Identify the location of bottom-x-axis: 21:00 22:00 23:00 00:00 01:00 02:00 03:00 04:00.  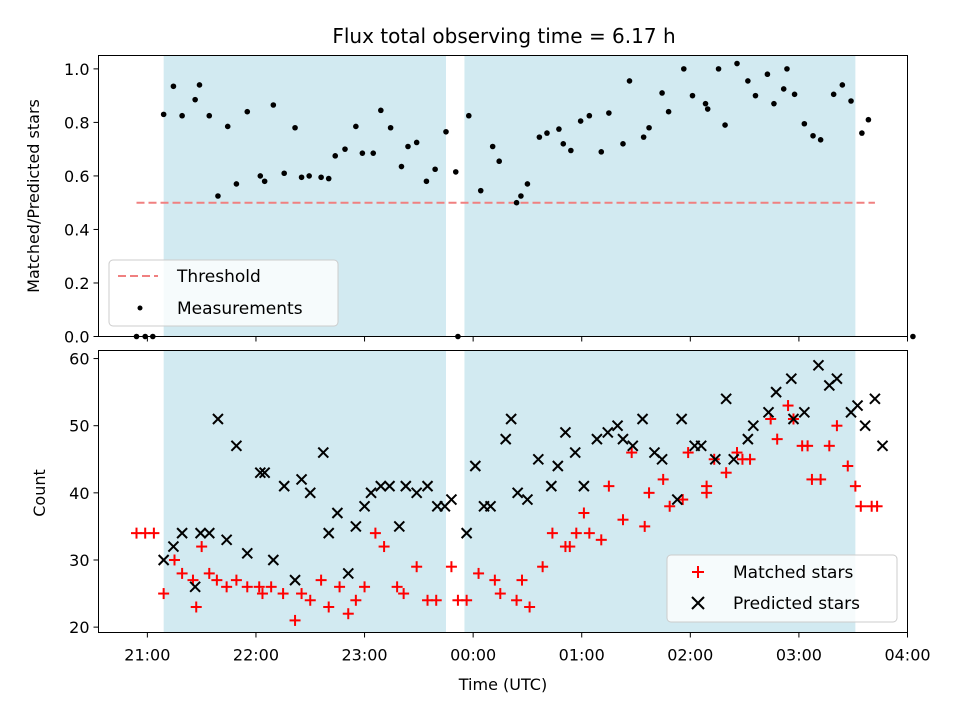
(527, 648).